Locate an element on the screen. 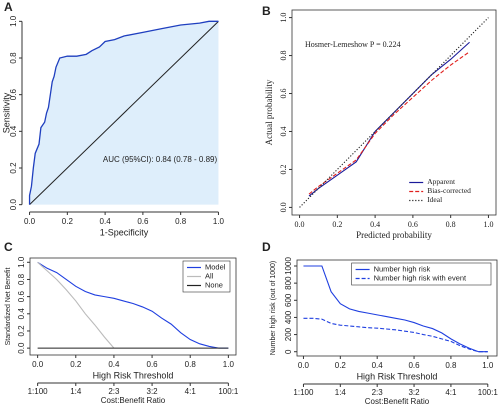 The image size is (500, 407). y-tick-label: 200 is located at coordinates (288, 334).